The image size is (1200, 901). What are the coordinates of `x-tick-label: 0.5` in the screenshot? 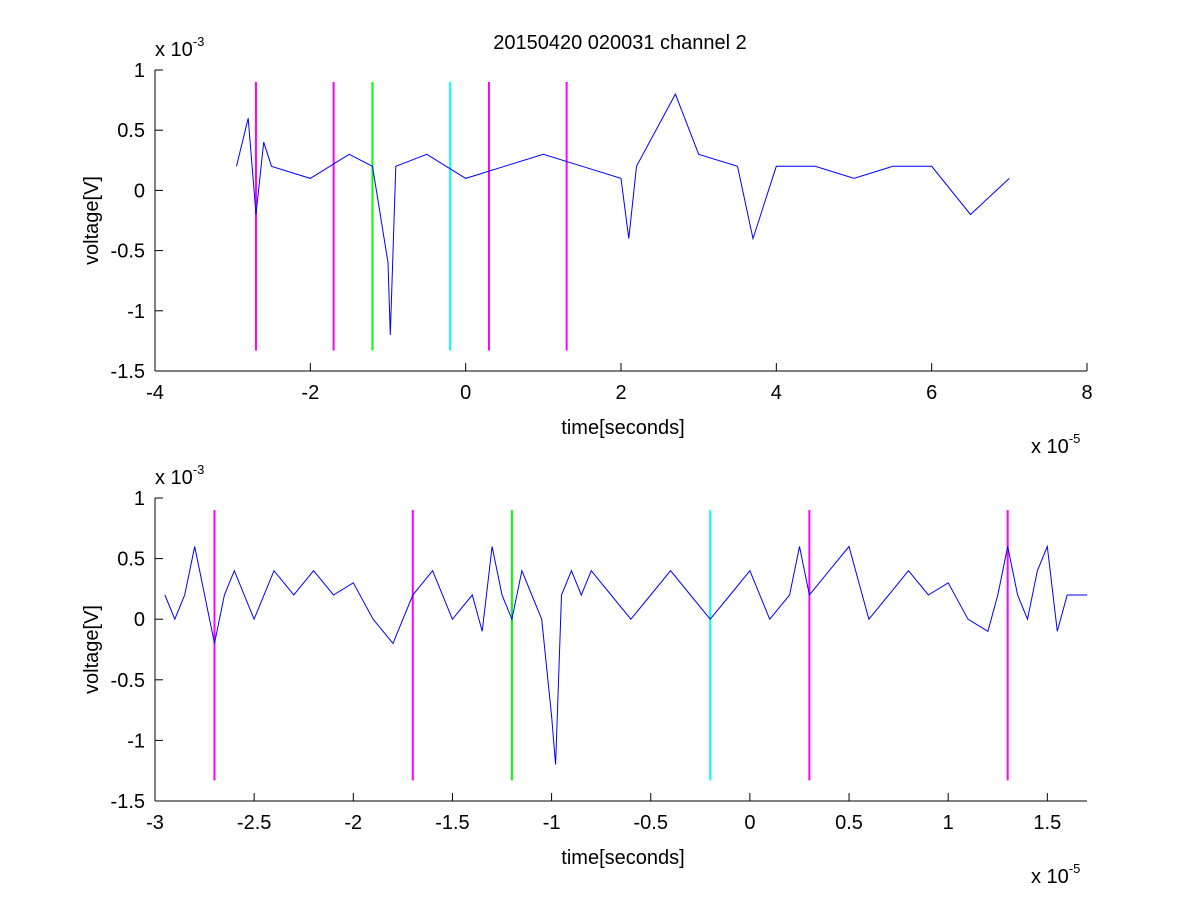 It's located at (849, 823).